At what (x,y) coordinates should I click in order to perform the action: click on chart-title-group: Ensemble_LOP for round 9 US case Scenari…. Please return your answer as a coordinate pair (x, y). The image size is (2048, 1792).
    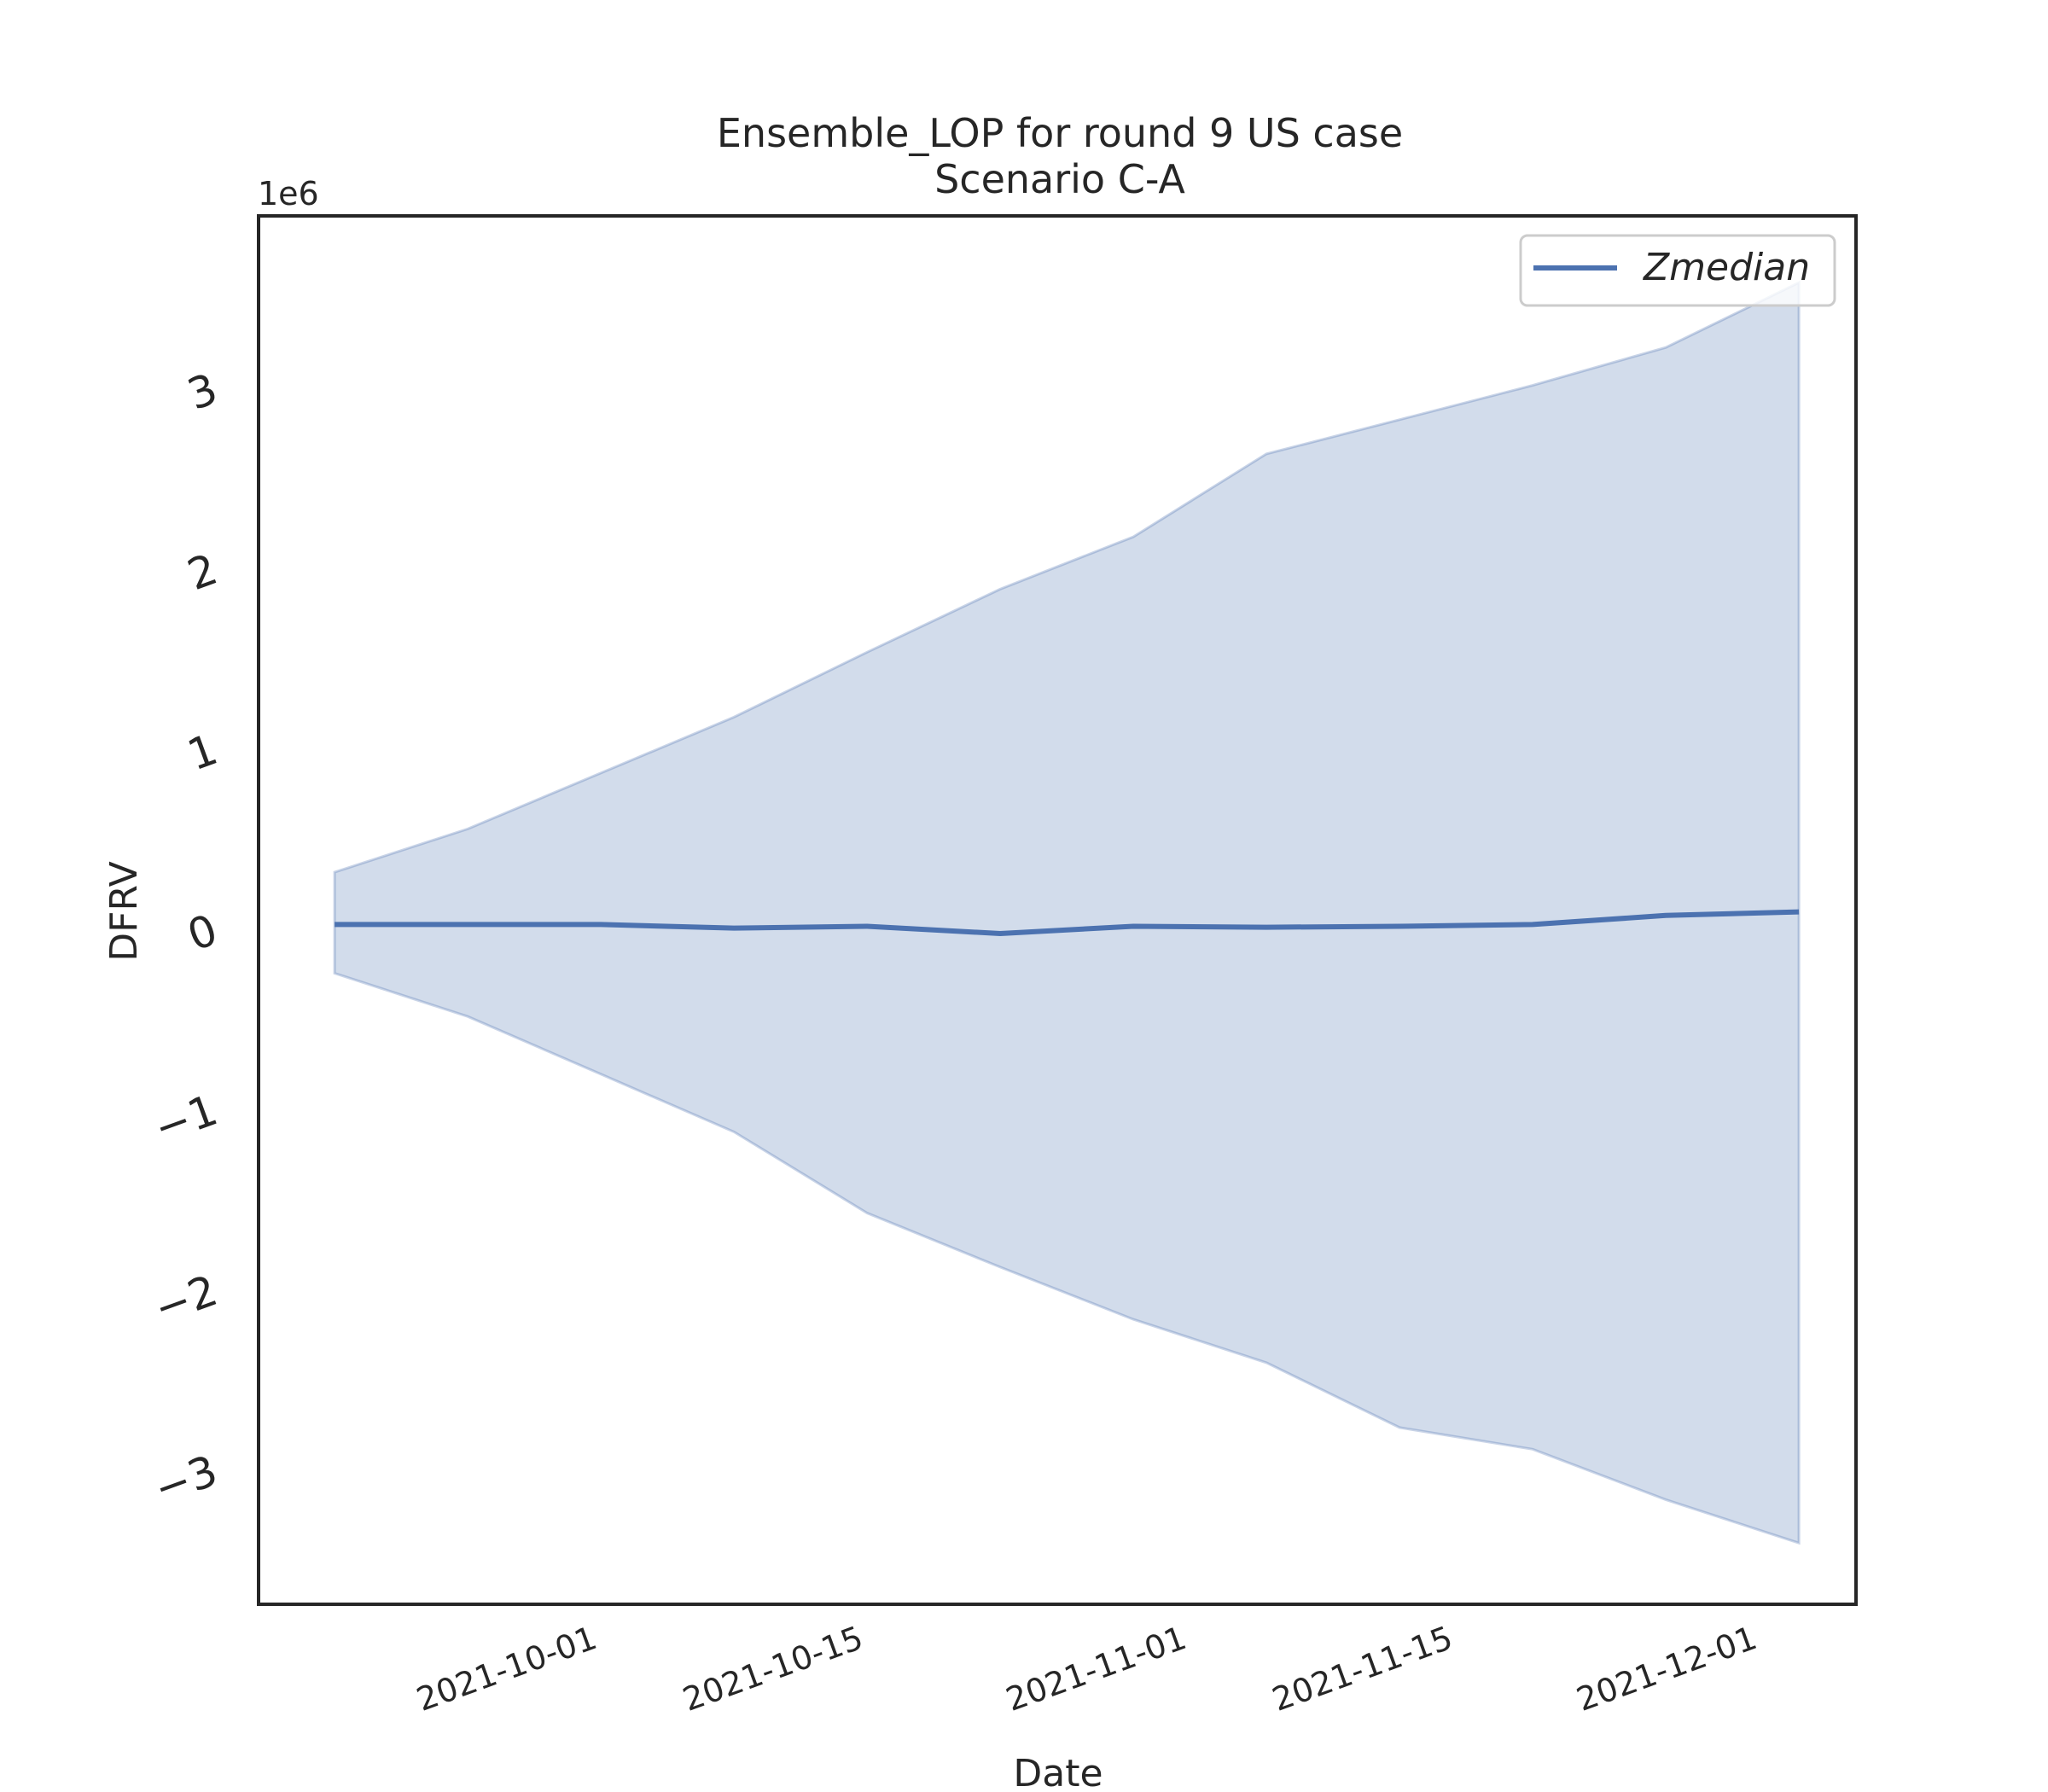
    Looking at the image, I should click on (1060, 156).